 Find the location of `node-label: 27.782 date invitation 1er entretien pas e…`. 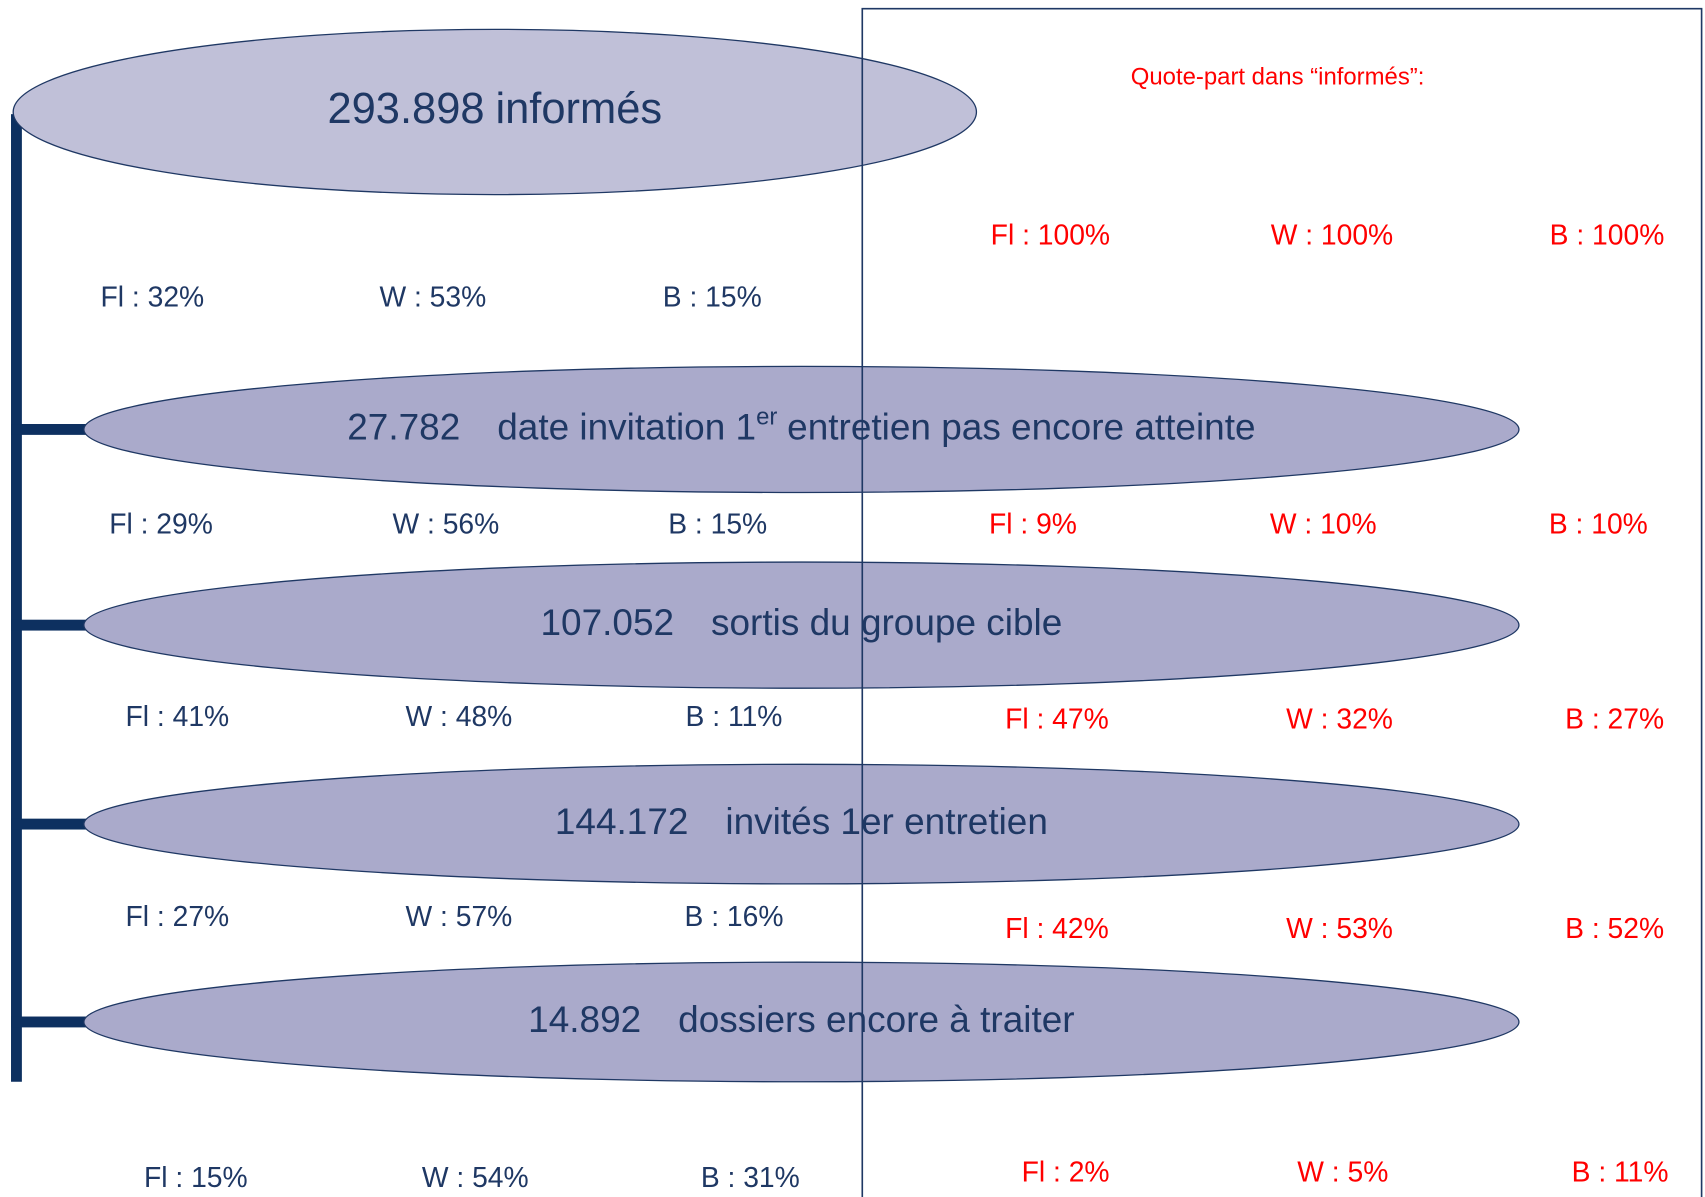

node-label: 27.782 date invitation 1er entretien pas e… is located at coordinates (801, 425).